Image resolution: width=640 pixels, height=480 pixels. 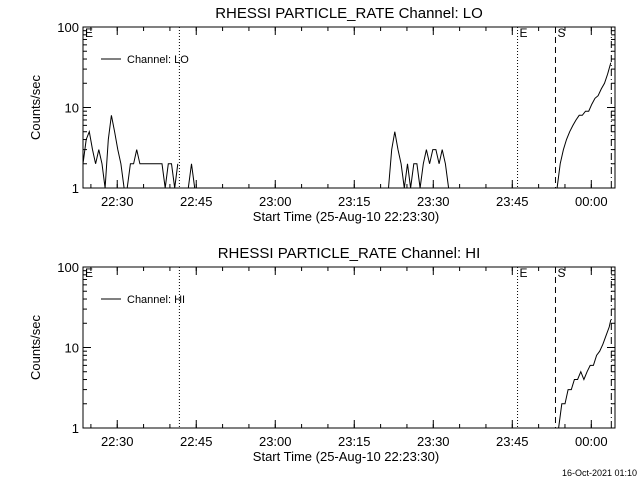 What do you see at coordinates (158, 60) in the screenshot?
I see `legend-label: Channel: LO` at bounding box center [158, 60].